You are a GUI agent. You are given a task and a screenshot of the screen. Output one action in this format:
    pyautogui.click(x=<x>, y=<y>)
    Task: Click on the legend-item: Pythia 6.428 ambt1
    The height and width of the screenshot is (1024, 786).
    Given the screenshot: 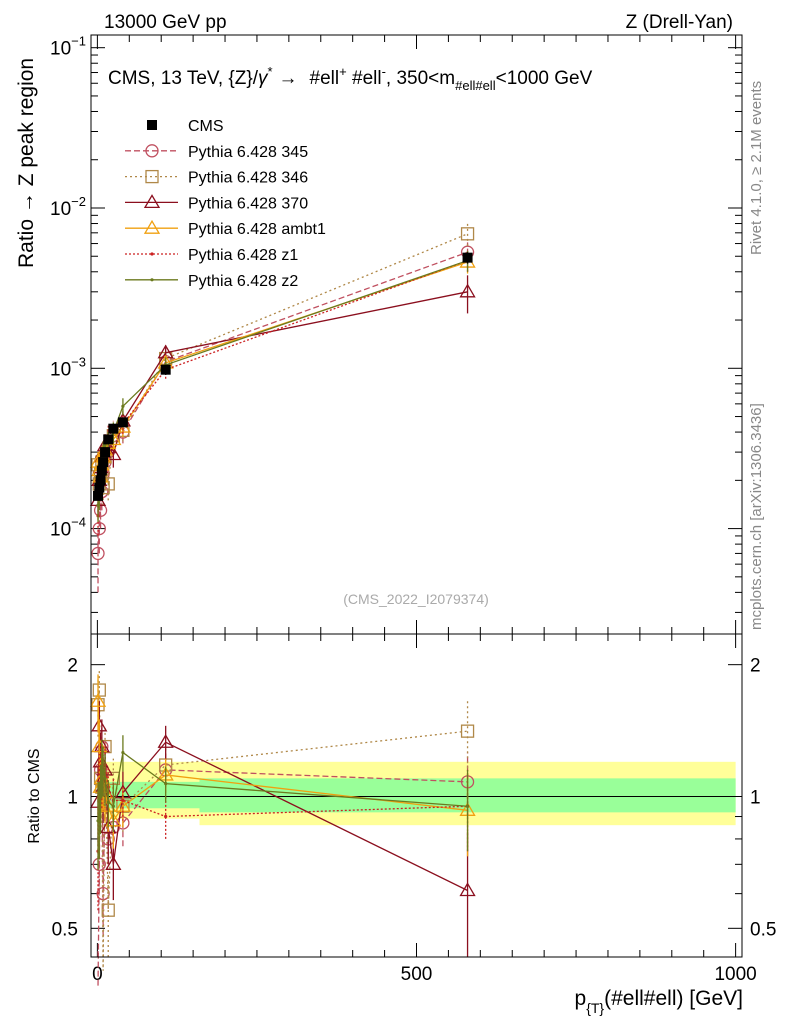 What is the action you would take?
    pyautogui.click(x=225, y=228)
    